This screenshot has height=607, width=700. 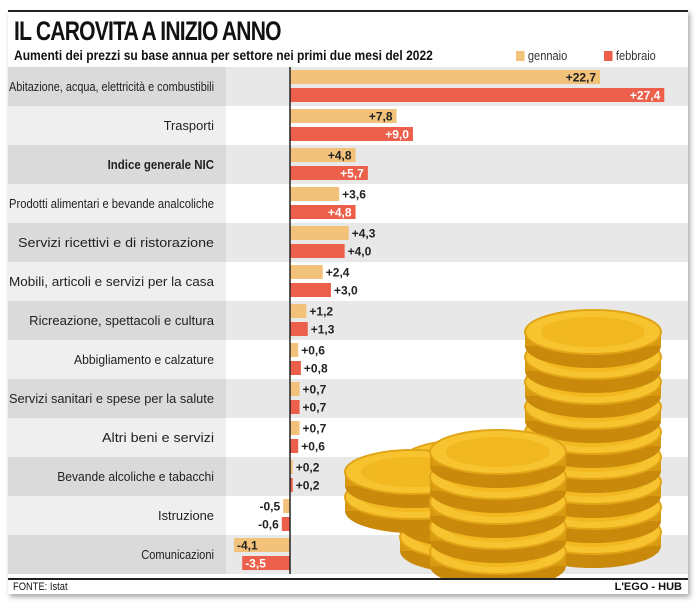 What do you see at coordinates (397, 135) in the screenshot?
I see `data-label: +9,0` at bounding box center [397, 135].